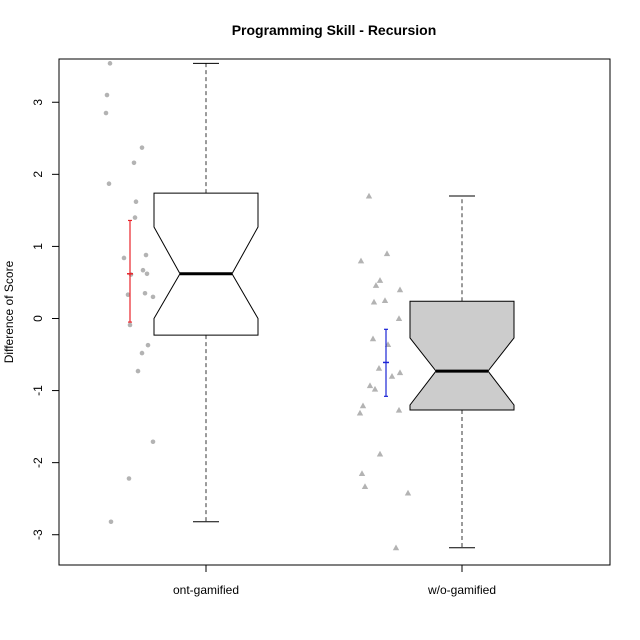  What do you see at coordinates (9, 311) in the screenshot?
I see `y-axis-label: Difference of Score` at bounding box center [9, 311].